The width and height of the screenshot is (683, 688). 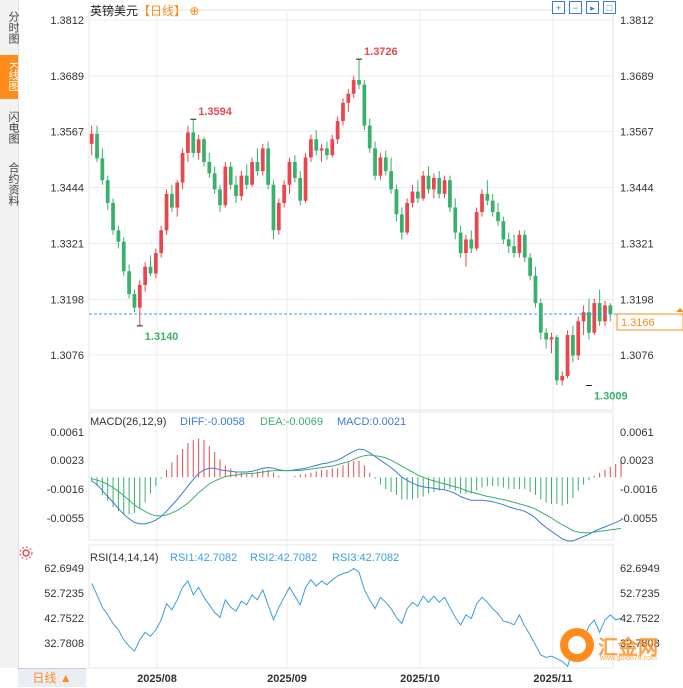 What do you see at coordinates (162, 337) in the screenshot?
I see `annotation-label-2: 1.3140` at bounding box center [162, 337].